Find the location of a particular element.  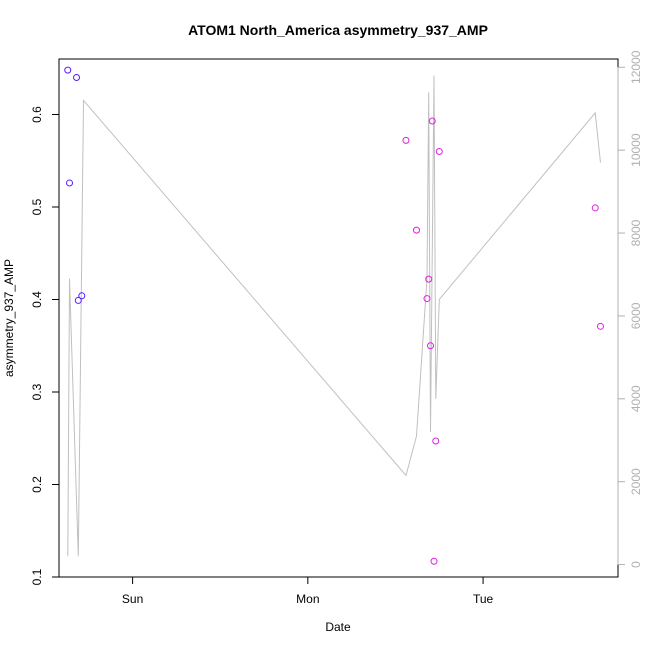

y2-tick-label-3: 6000 is located at coordinates (636, 315).